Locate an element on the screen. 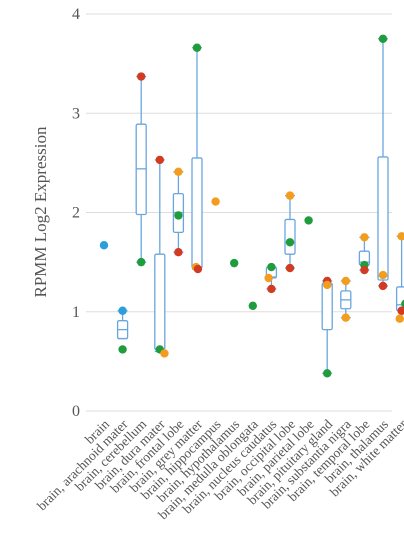 The width and height of the screenshot is (404, 550). y-tick-label: 3 is located at coordinates (76, 113).